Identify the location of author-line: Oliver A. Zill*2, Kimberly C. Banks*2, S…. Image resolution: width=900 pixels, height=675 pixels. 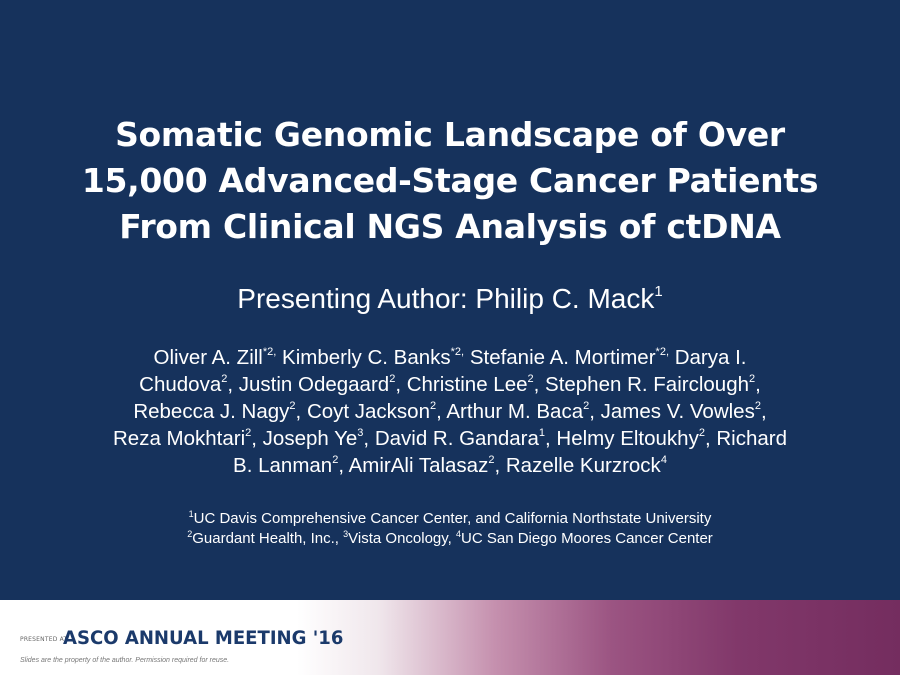
(450, 357).